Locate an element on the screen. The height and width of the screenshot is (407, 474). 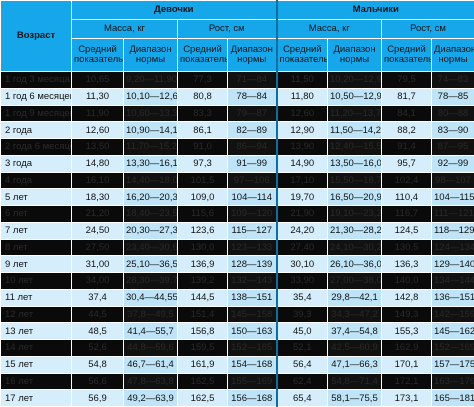
boys-height-avg-cell: 88,2 is located at coordinates (407, 130).